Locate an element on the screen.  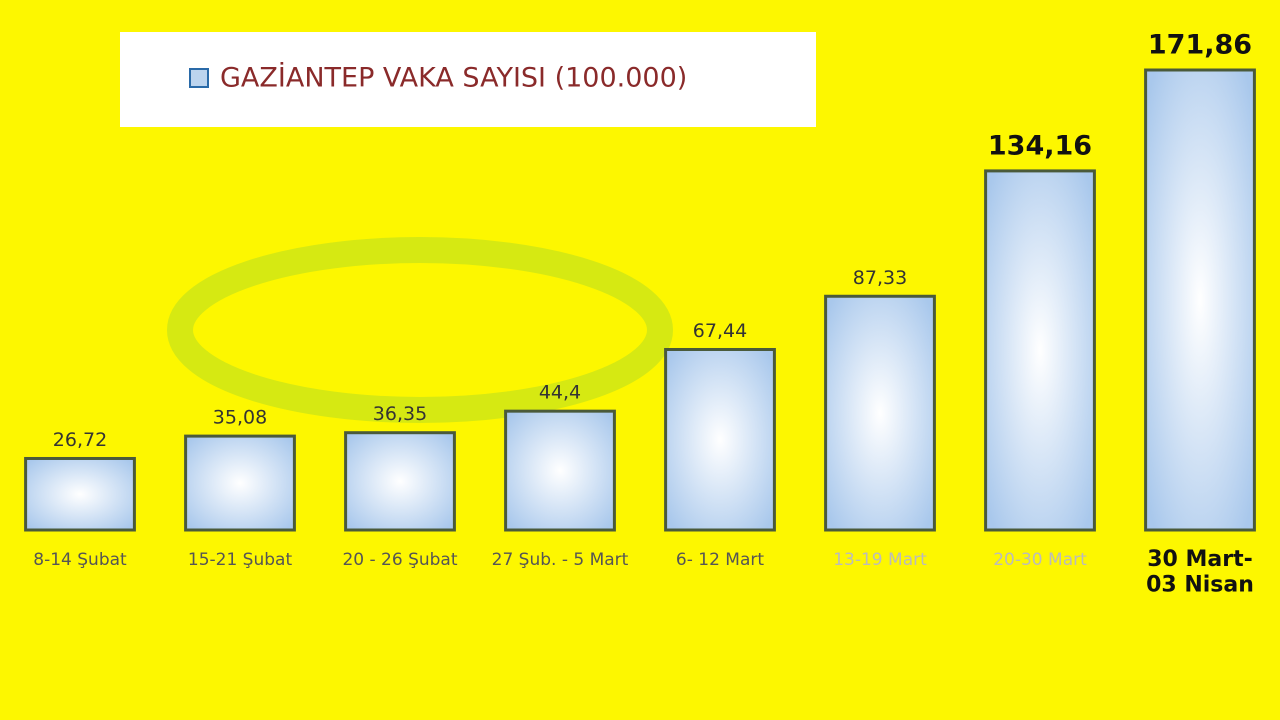
value-label: 67,44 is located at coordinates (720, 331).